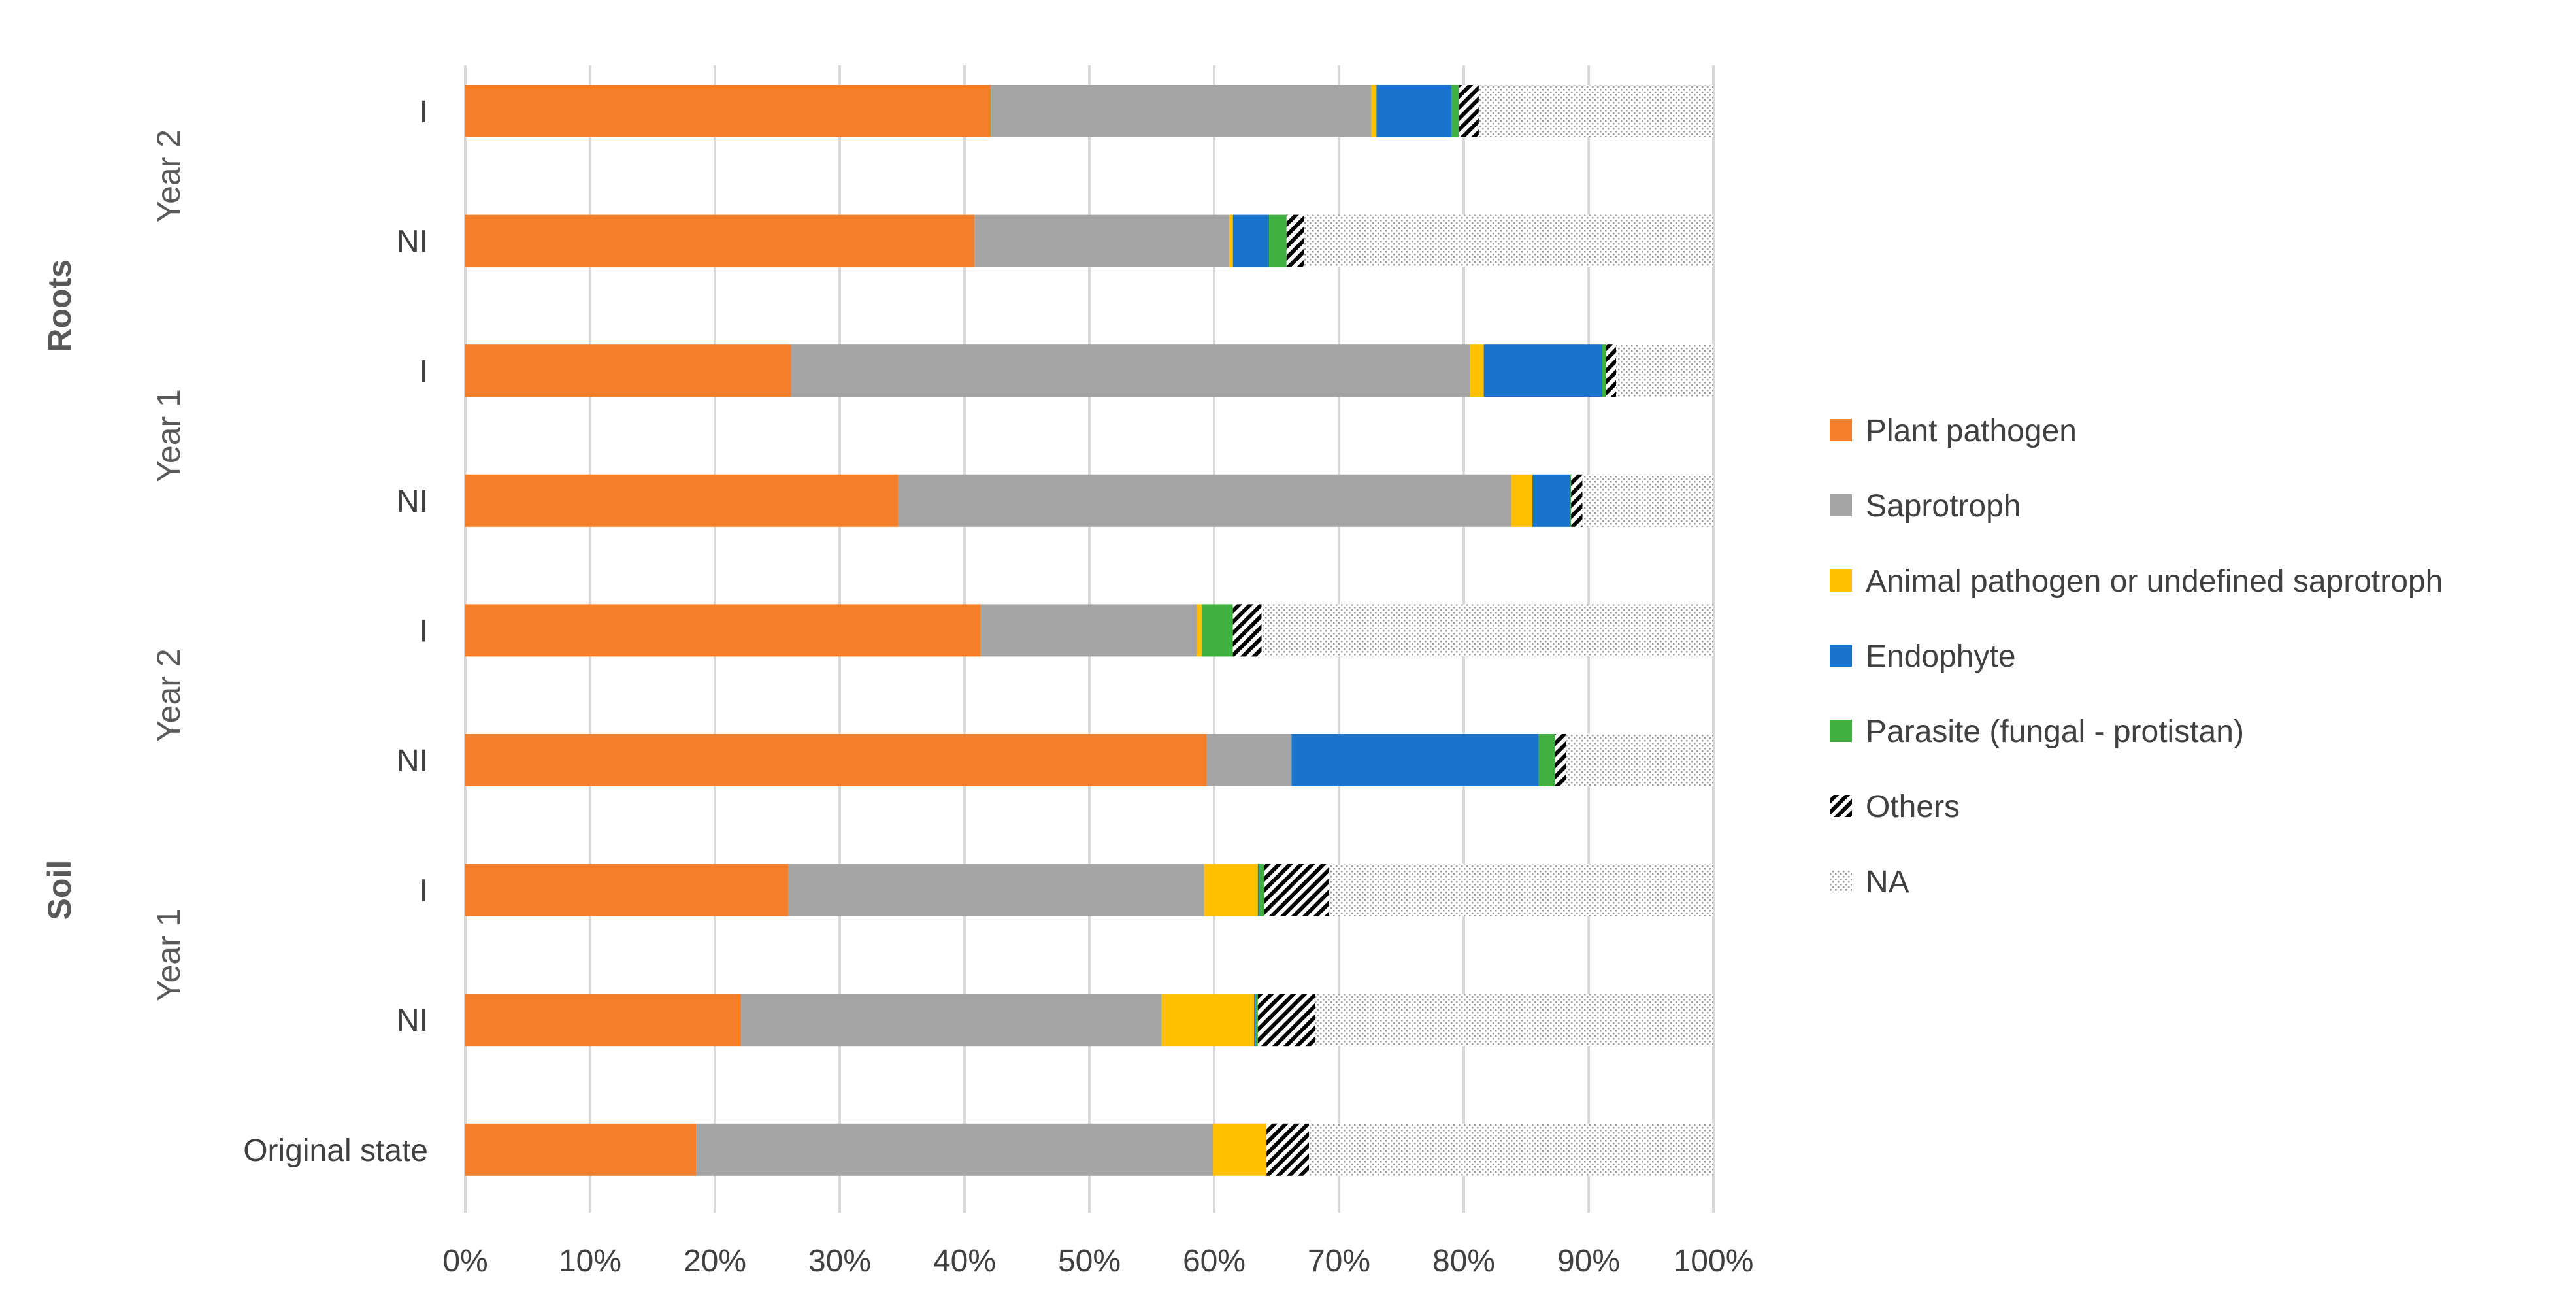 This screenshot has height=1308, width=2576. Describe the element at coordinates (964, 1261) in the screenshot. I see `x-tick-label: 40%` at that location.